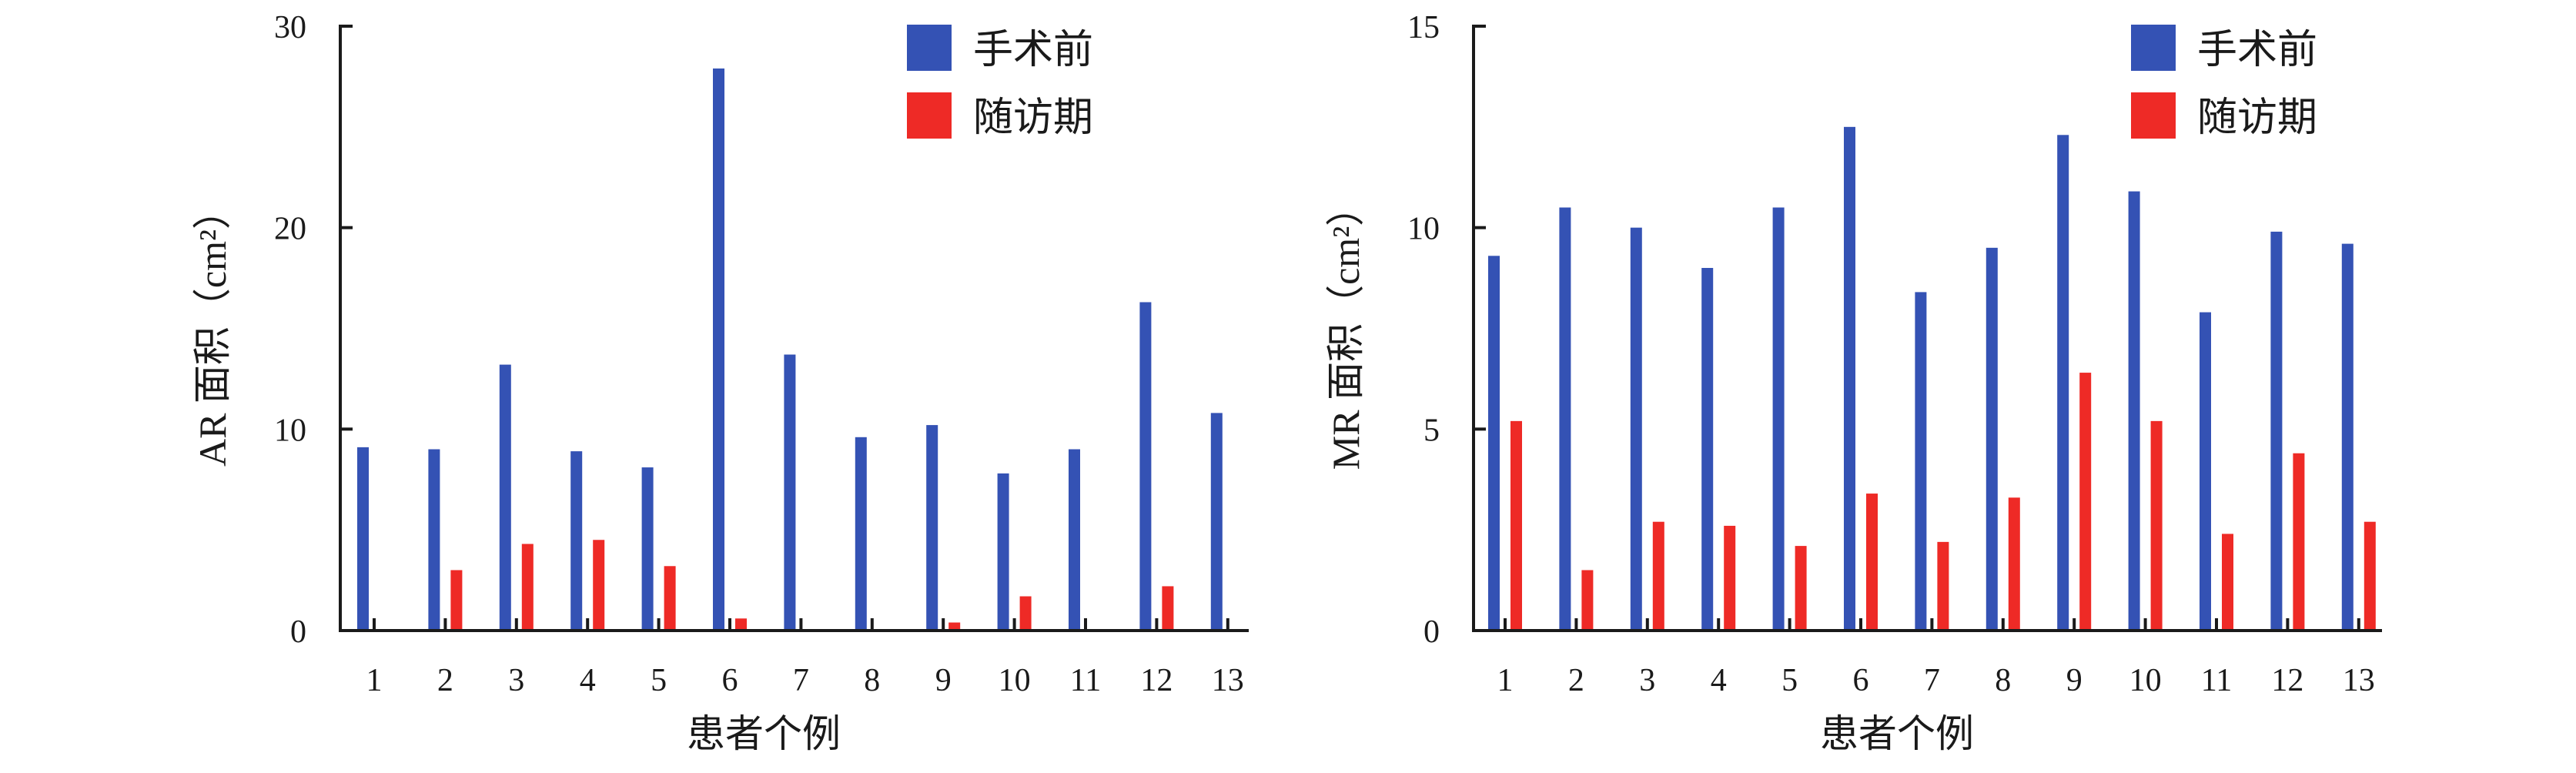 Image resolution: width=2576 pixels, height=773 pixels. What do you see at coordinates (1424, 27) in the screenshot?
I see `y-tick-label-15: 15` at bounding box center [1424, 27].